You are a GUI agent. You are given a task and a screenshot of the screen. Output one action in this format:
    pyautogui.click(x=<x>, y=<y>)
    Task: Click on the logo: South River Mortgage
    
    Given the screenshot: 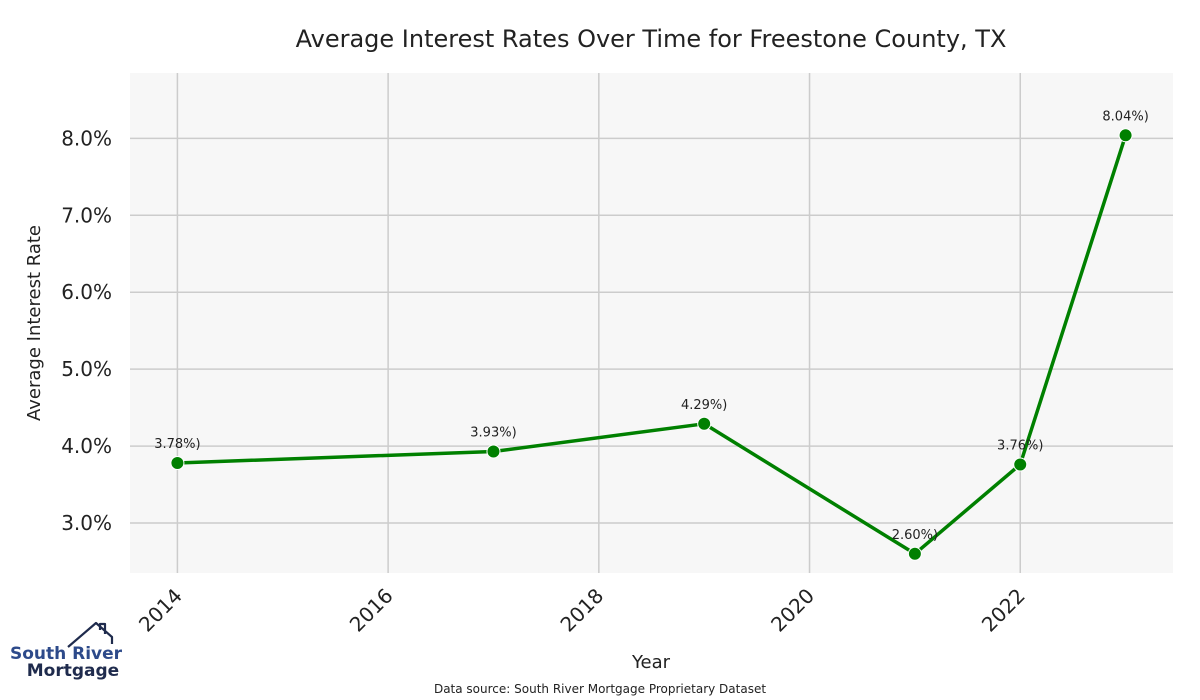 What is the action you would take?
    pyautogui.click(x=66, y=651)
    